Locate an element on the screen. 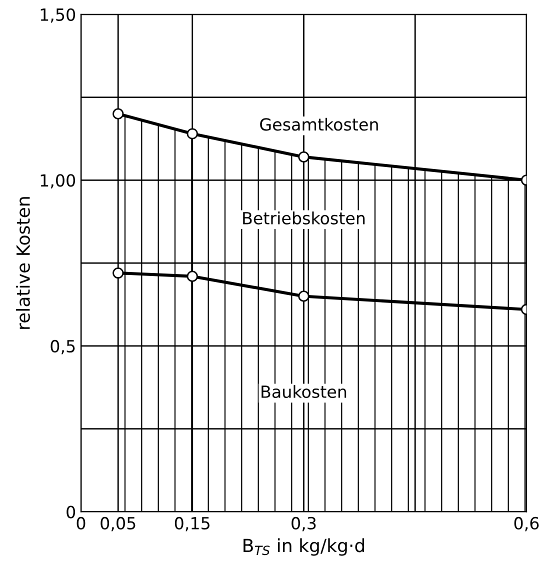 The image size is (540, 575). y-tick-label: 1,00 is located at coordinates (58, 181).